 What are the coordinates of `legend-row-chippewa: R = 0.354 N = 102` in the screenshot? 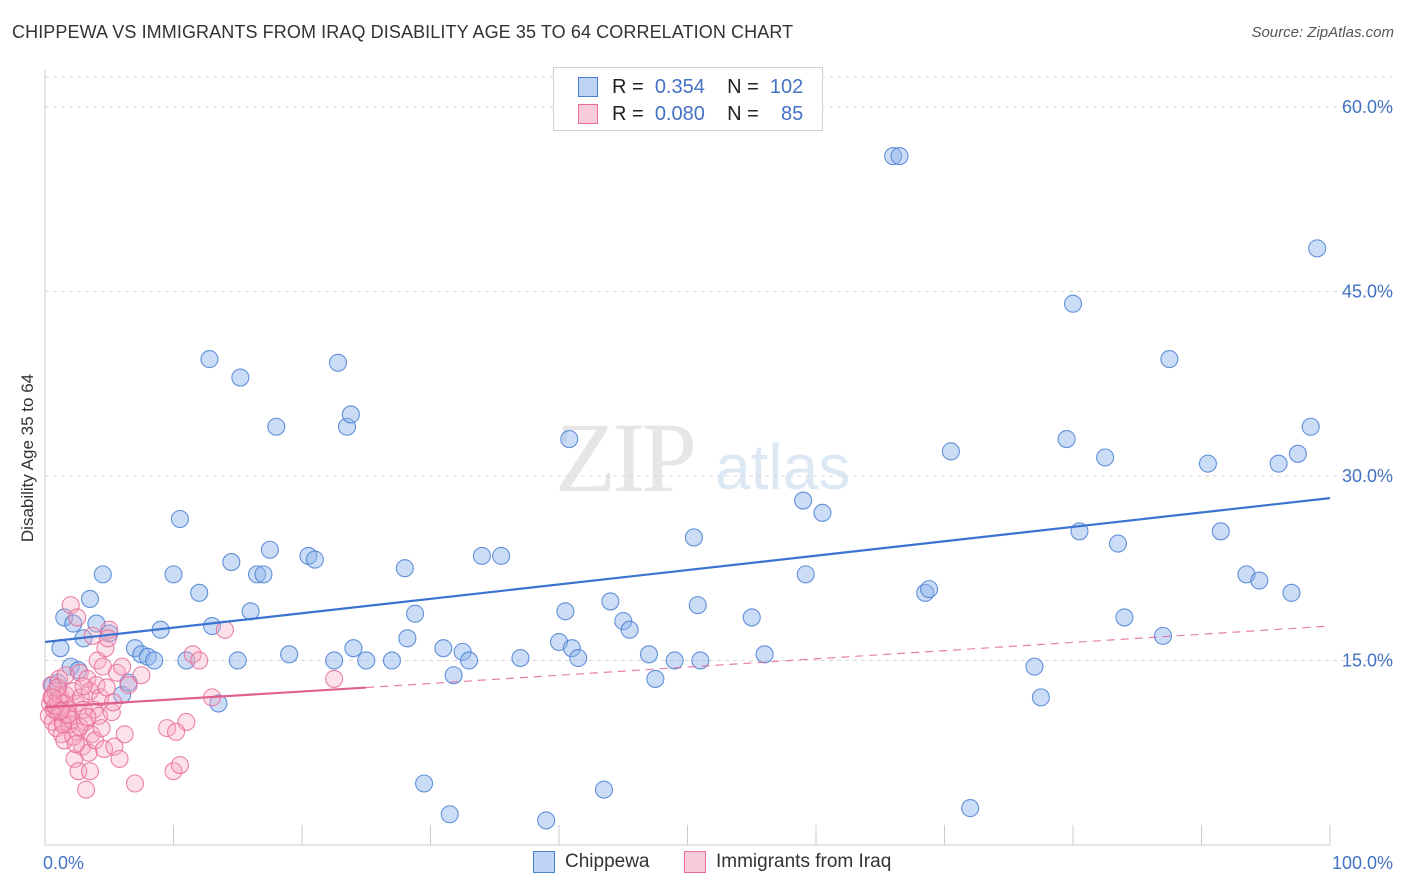 It's located at (690, 87).